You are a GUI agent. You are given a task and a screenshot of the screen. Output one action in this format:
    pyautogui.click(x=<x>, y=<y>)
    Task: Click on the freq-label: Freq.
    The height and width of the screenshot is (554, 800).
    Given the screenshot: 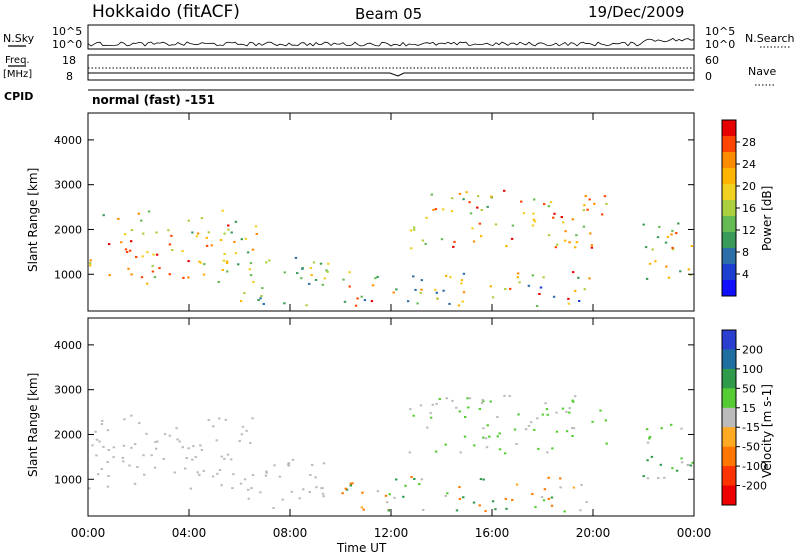 What is the action you would take?
    pyautogui.click(x=17, y=60)
    